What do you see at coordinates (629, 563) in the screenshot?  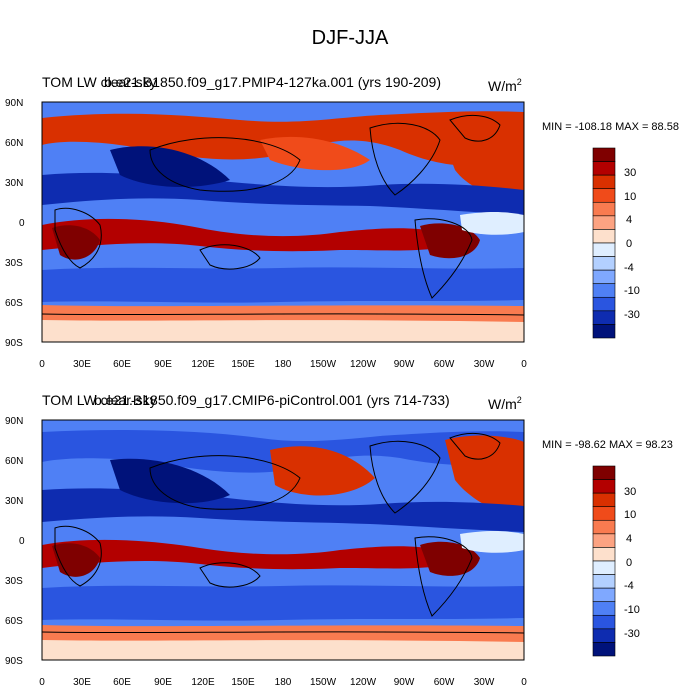 I see `colorbar-tick-label: 0` at bounding box center [629, 563].